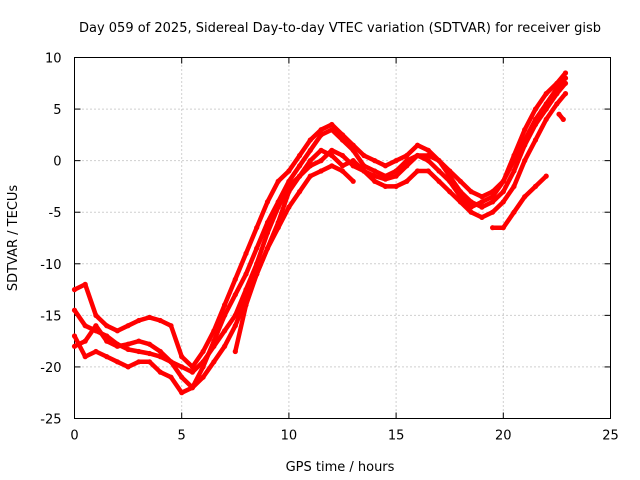  I want to click on y-tick-label: -15, so click(50, 316).